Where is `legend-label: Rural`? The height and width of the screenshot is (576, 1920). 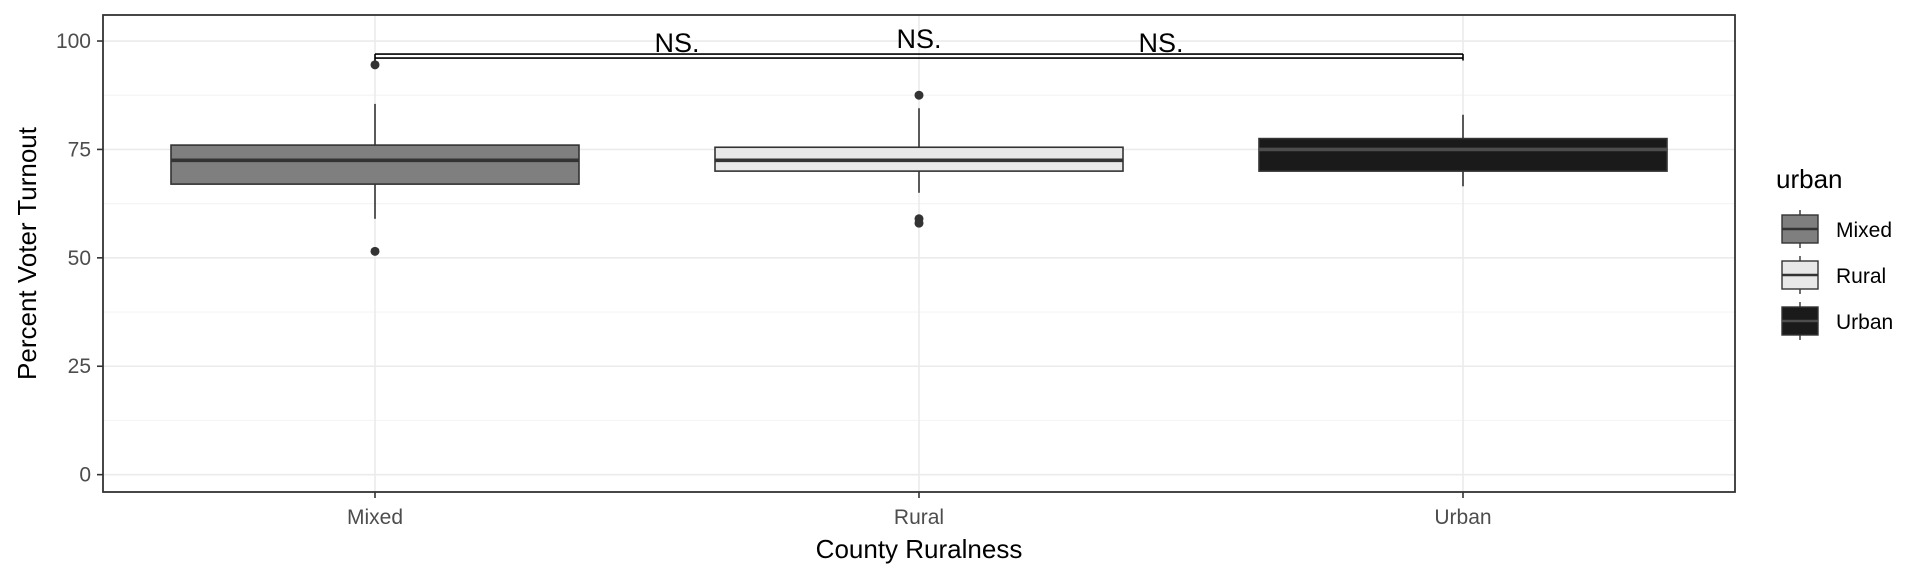
legend-label: Rural is located at coordinates (1861, 276).